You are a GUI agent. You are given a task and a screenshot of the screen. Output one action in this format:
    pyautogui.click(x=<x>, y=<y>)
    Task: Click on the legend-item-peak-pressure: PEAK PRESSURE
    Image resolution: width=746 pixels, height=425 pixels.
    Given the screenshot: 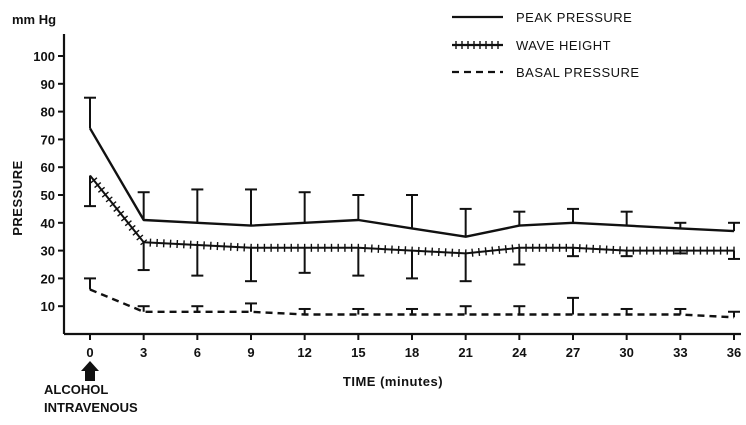 What is the action you would take?
    pyautogui.click(x=542, y=17)
    